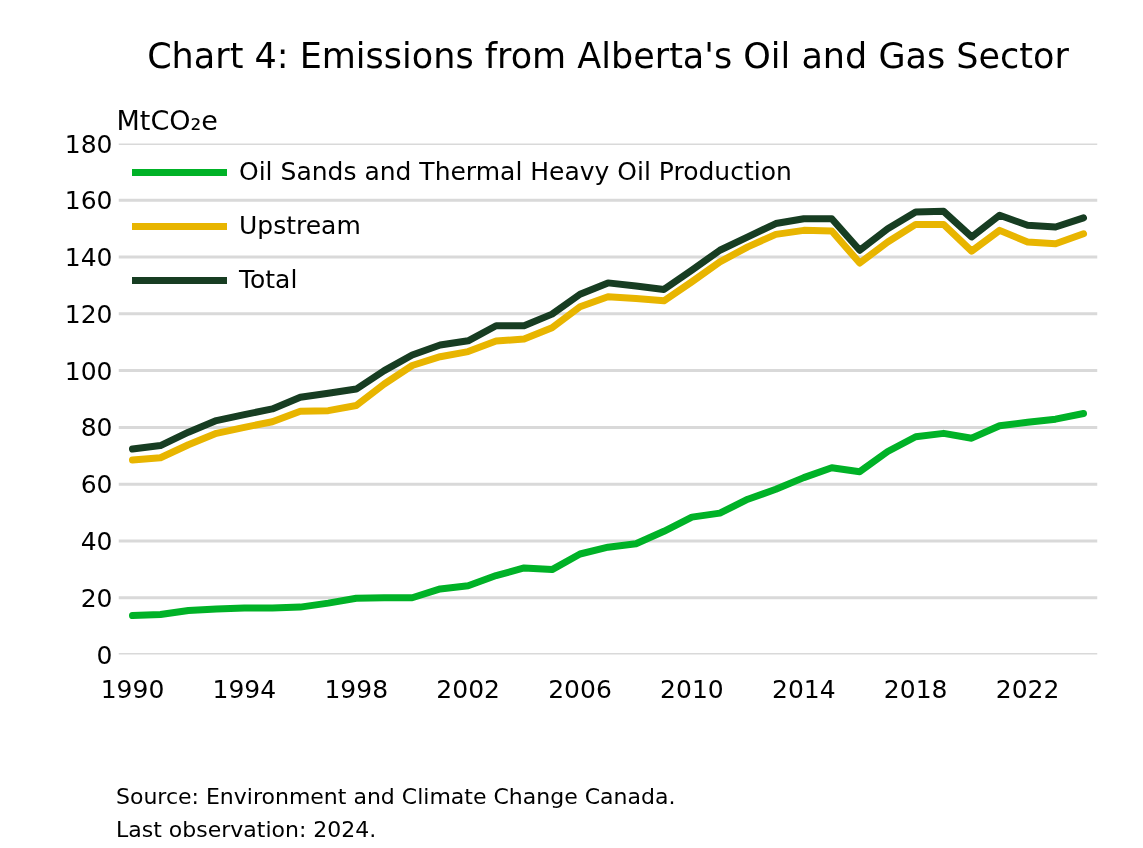 Image resolution: width=1143 pixels, height=848 pixels. What do you see at coordinates (300, 225) in the screenshot?
I see `legend-label: Upstream` at bounding box center [300, 225].